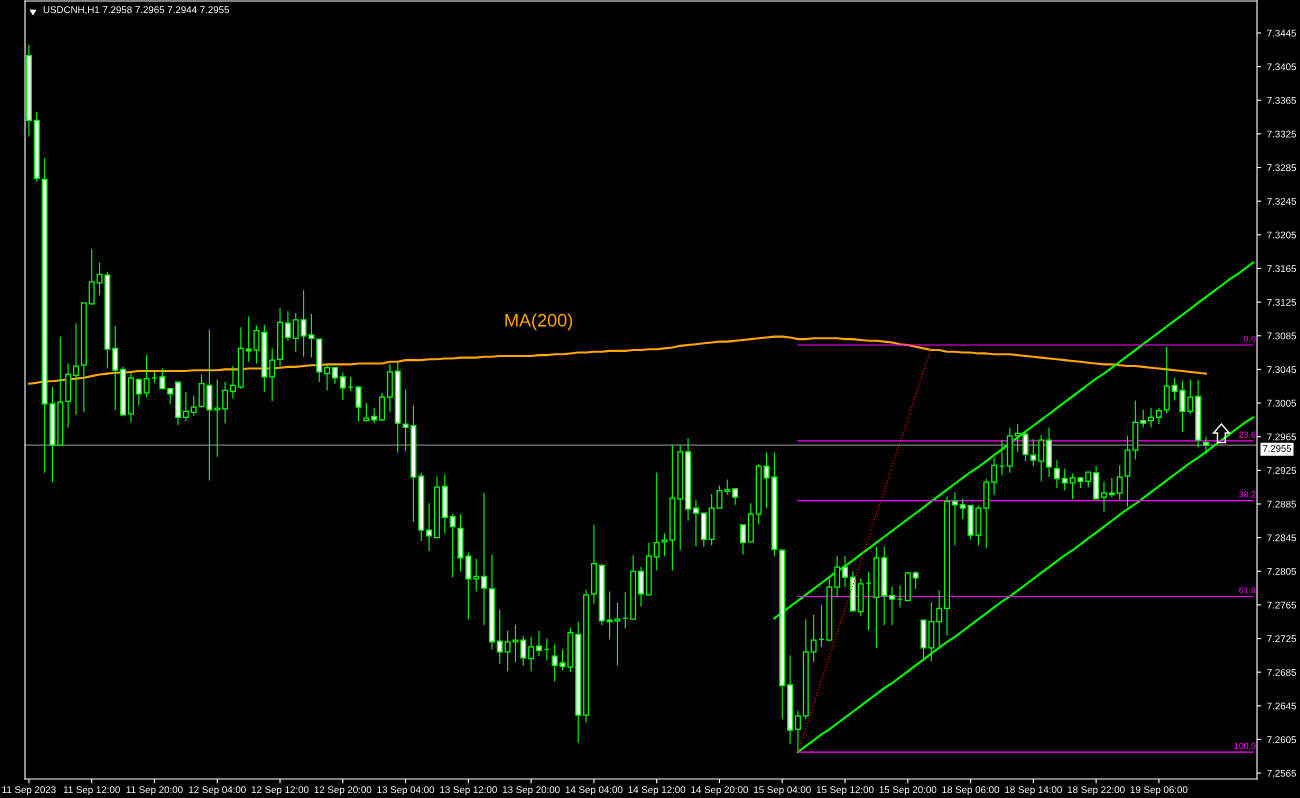  I want to click on x-tick-label: 12 Sep 20:00, so click(343, 791).